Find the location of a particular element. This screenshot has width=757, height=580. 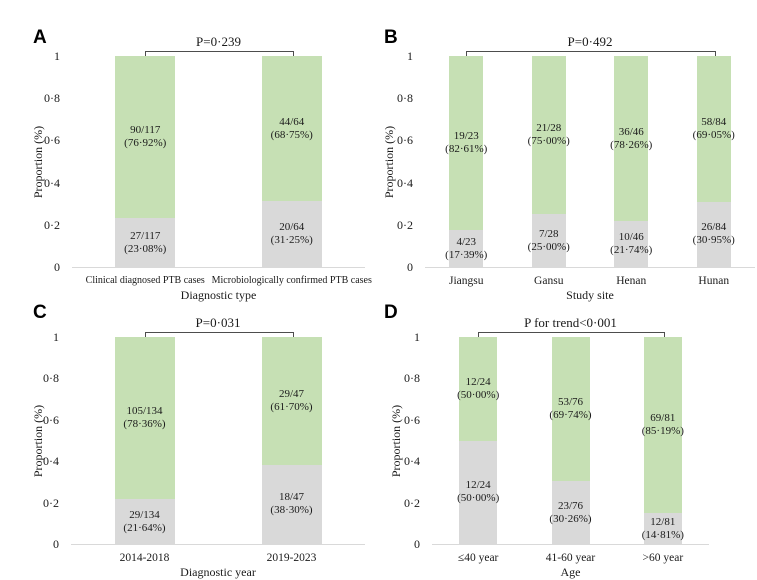

panel-c-letter: C is located at coordinates (40, 312).